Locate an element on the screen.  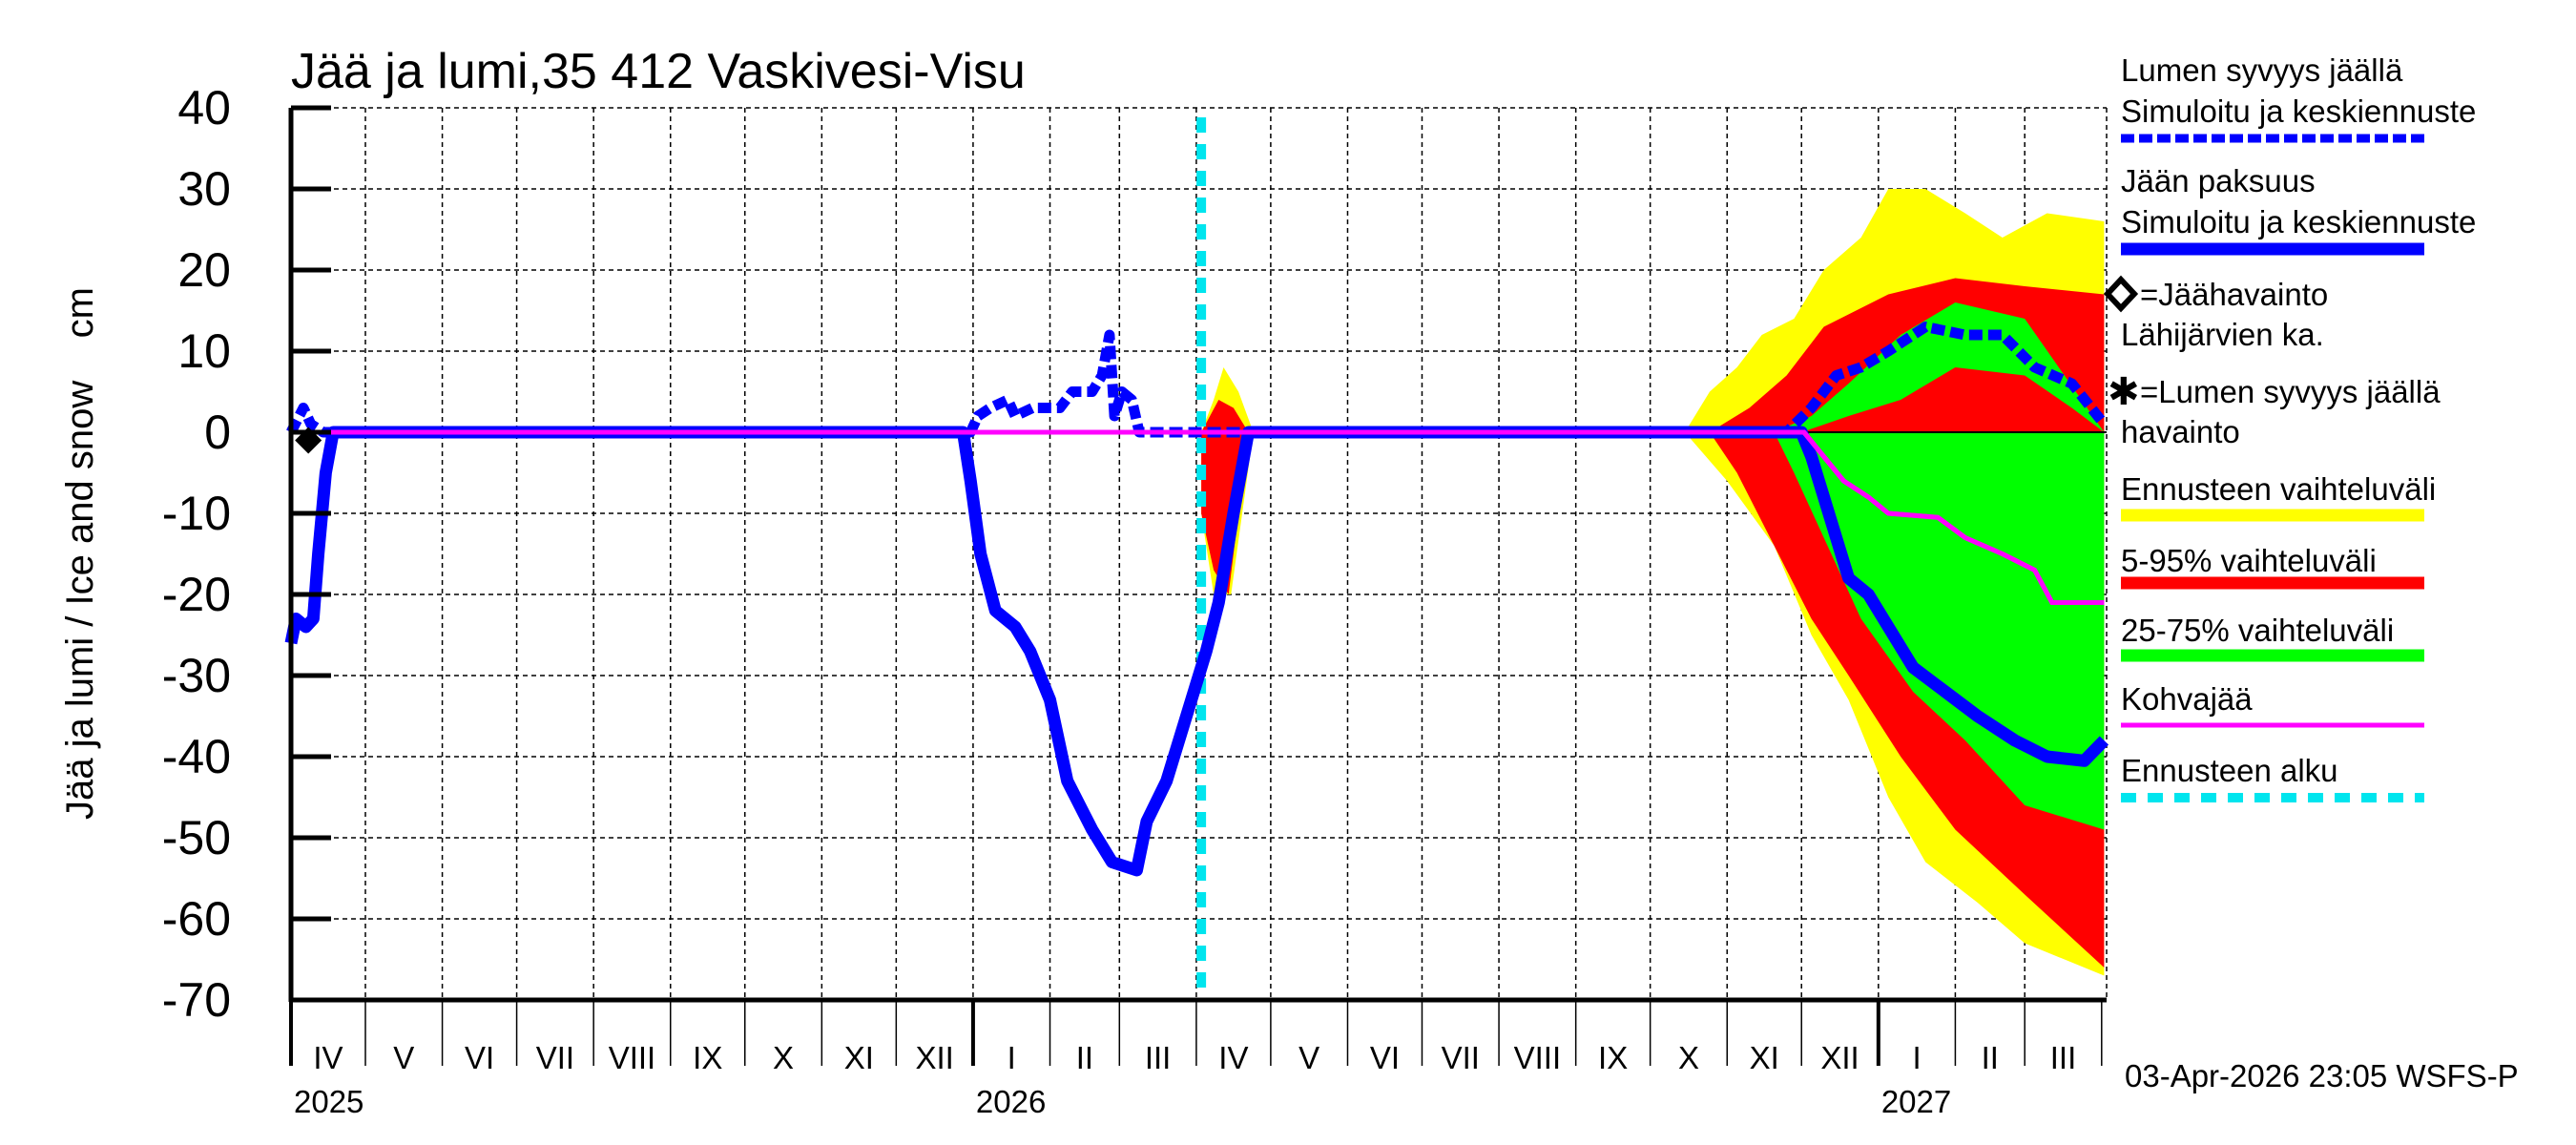
legend-item: 25-75% vaihteluväli is located at coordinates (2272, 637).